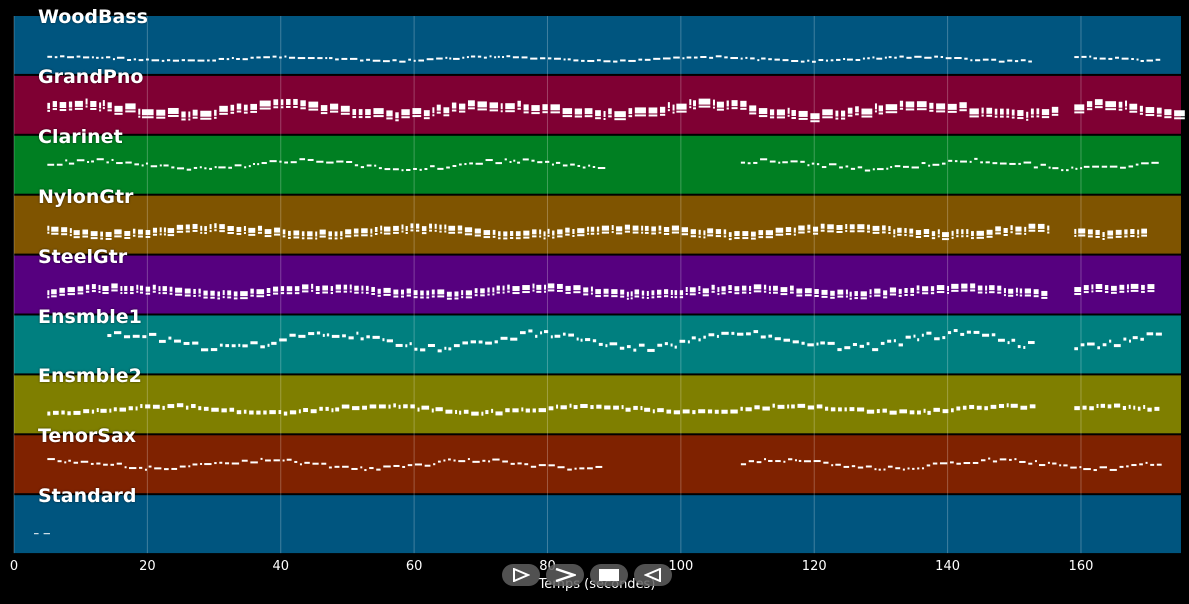  I want to click on x-tick-label: 0, so click(14, 566).